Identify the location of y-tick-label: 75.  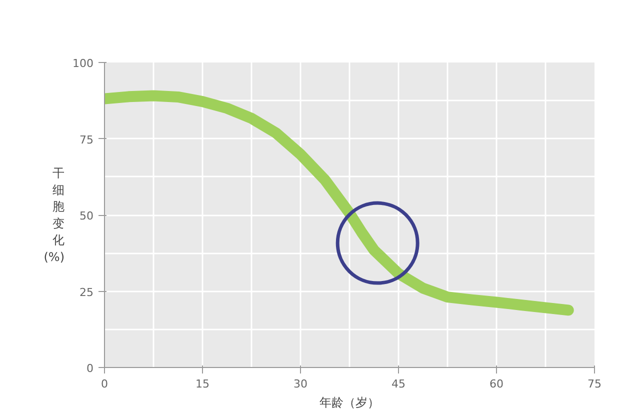
(87, 139).